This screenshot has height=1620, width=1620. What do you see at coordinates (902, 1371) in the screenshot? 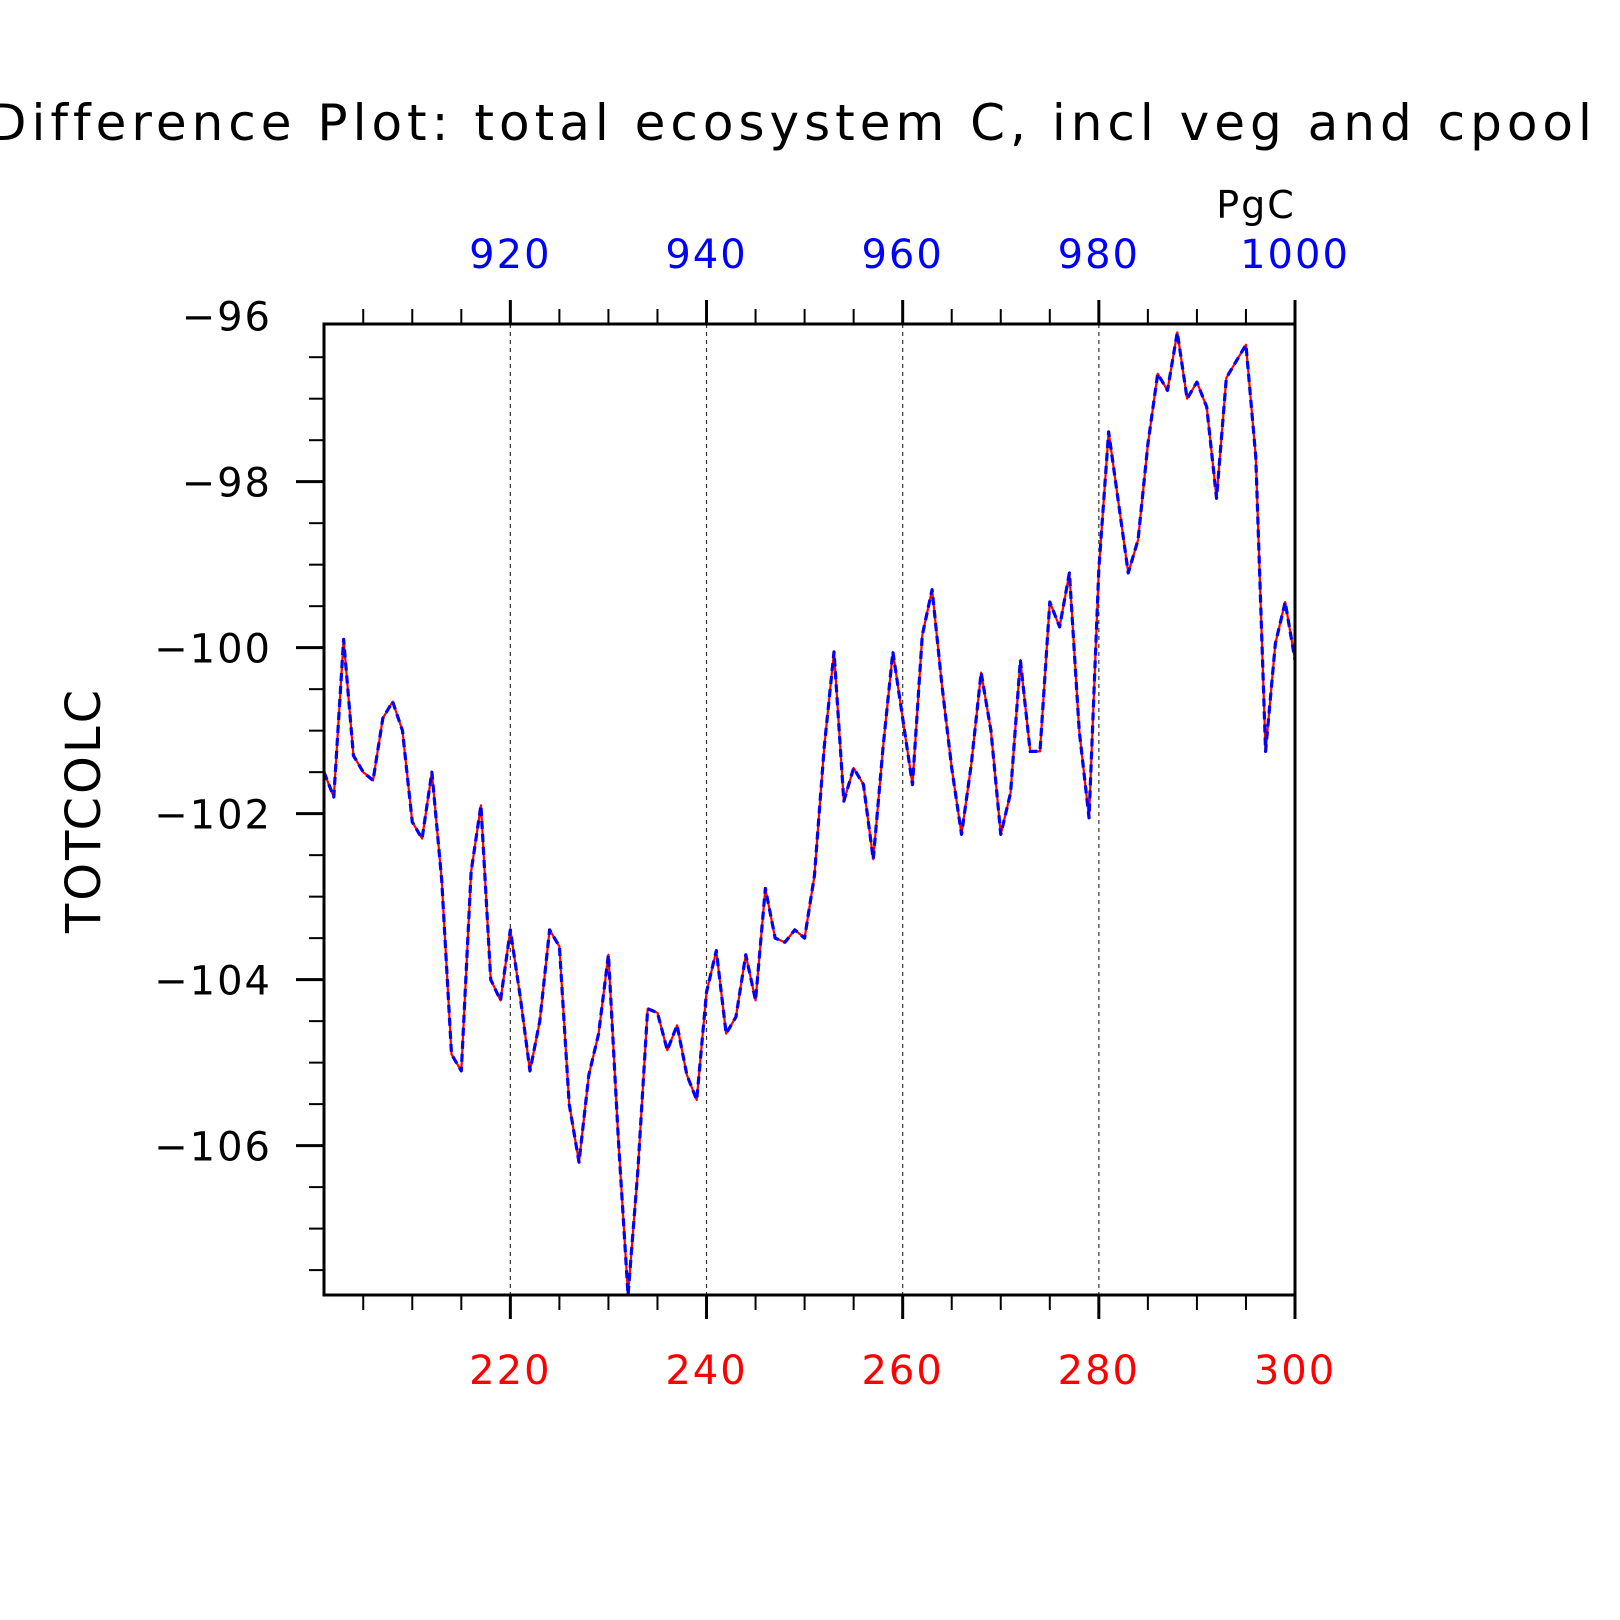
I see `x-bottom-tick-label: 260` at bounding box center [902, 1371].